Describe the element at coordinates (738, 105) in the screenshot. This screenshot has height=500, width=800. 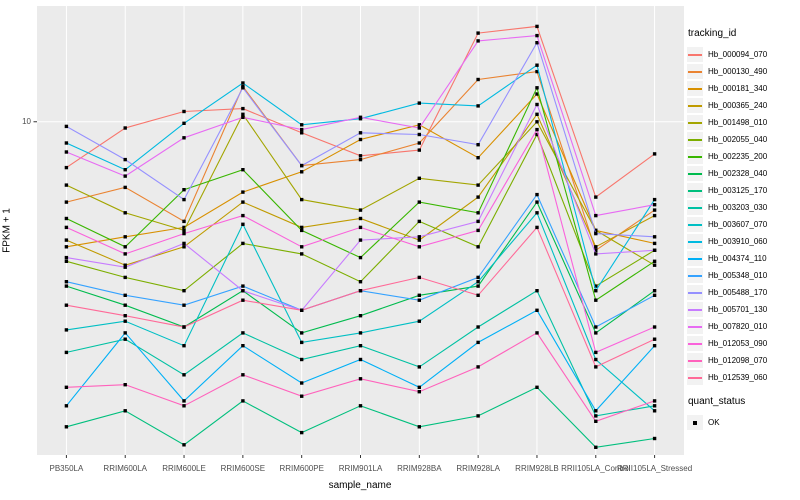
I see `legend-item-label: Hb_000365_240` at that location.